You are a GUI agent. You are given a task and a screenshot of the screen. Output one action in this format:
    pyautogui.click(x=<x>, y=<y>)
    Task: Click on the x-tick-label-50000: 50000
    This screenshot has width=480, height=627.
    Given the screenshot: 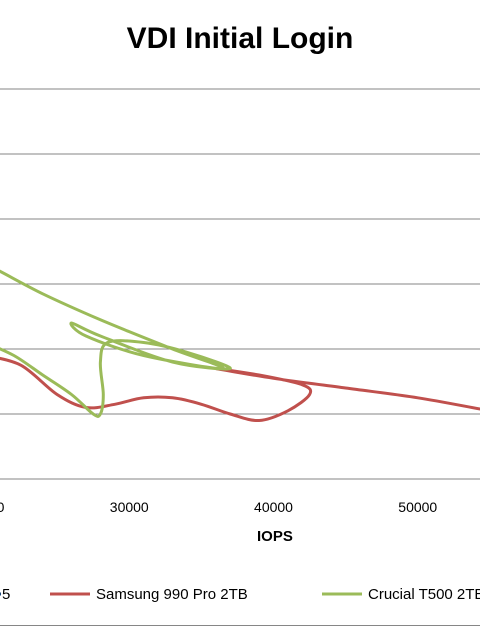 What is the action you would take?
    pyautogui.click(x=417, y=507)
    